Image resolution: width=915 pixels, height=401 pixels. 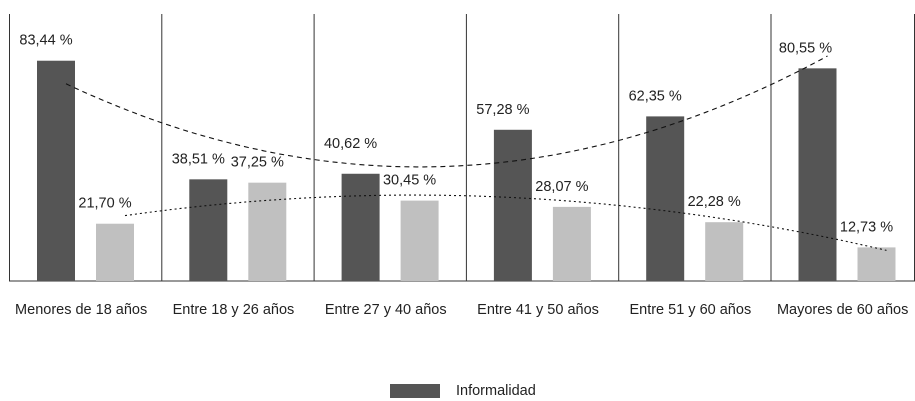 I want to click on trend-line, so click(x=505, y=222).